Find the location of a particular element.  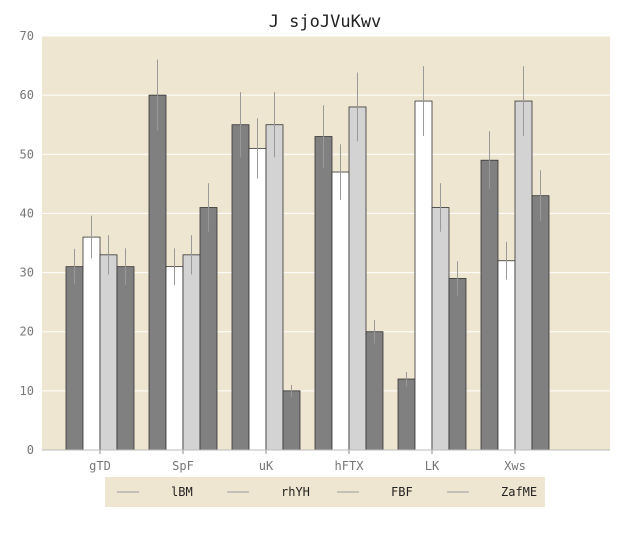

y-tick-label: 10 is located at coordinates (27, 391).